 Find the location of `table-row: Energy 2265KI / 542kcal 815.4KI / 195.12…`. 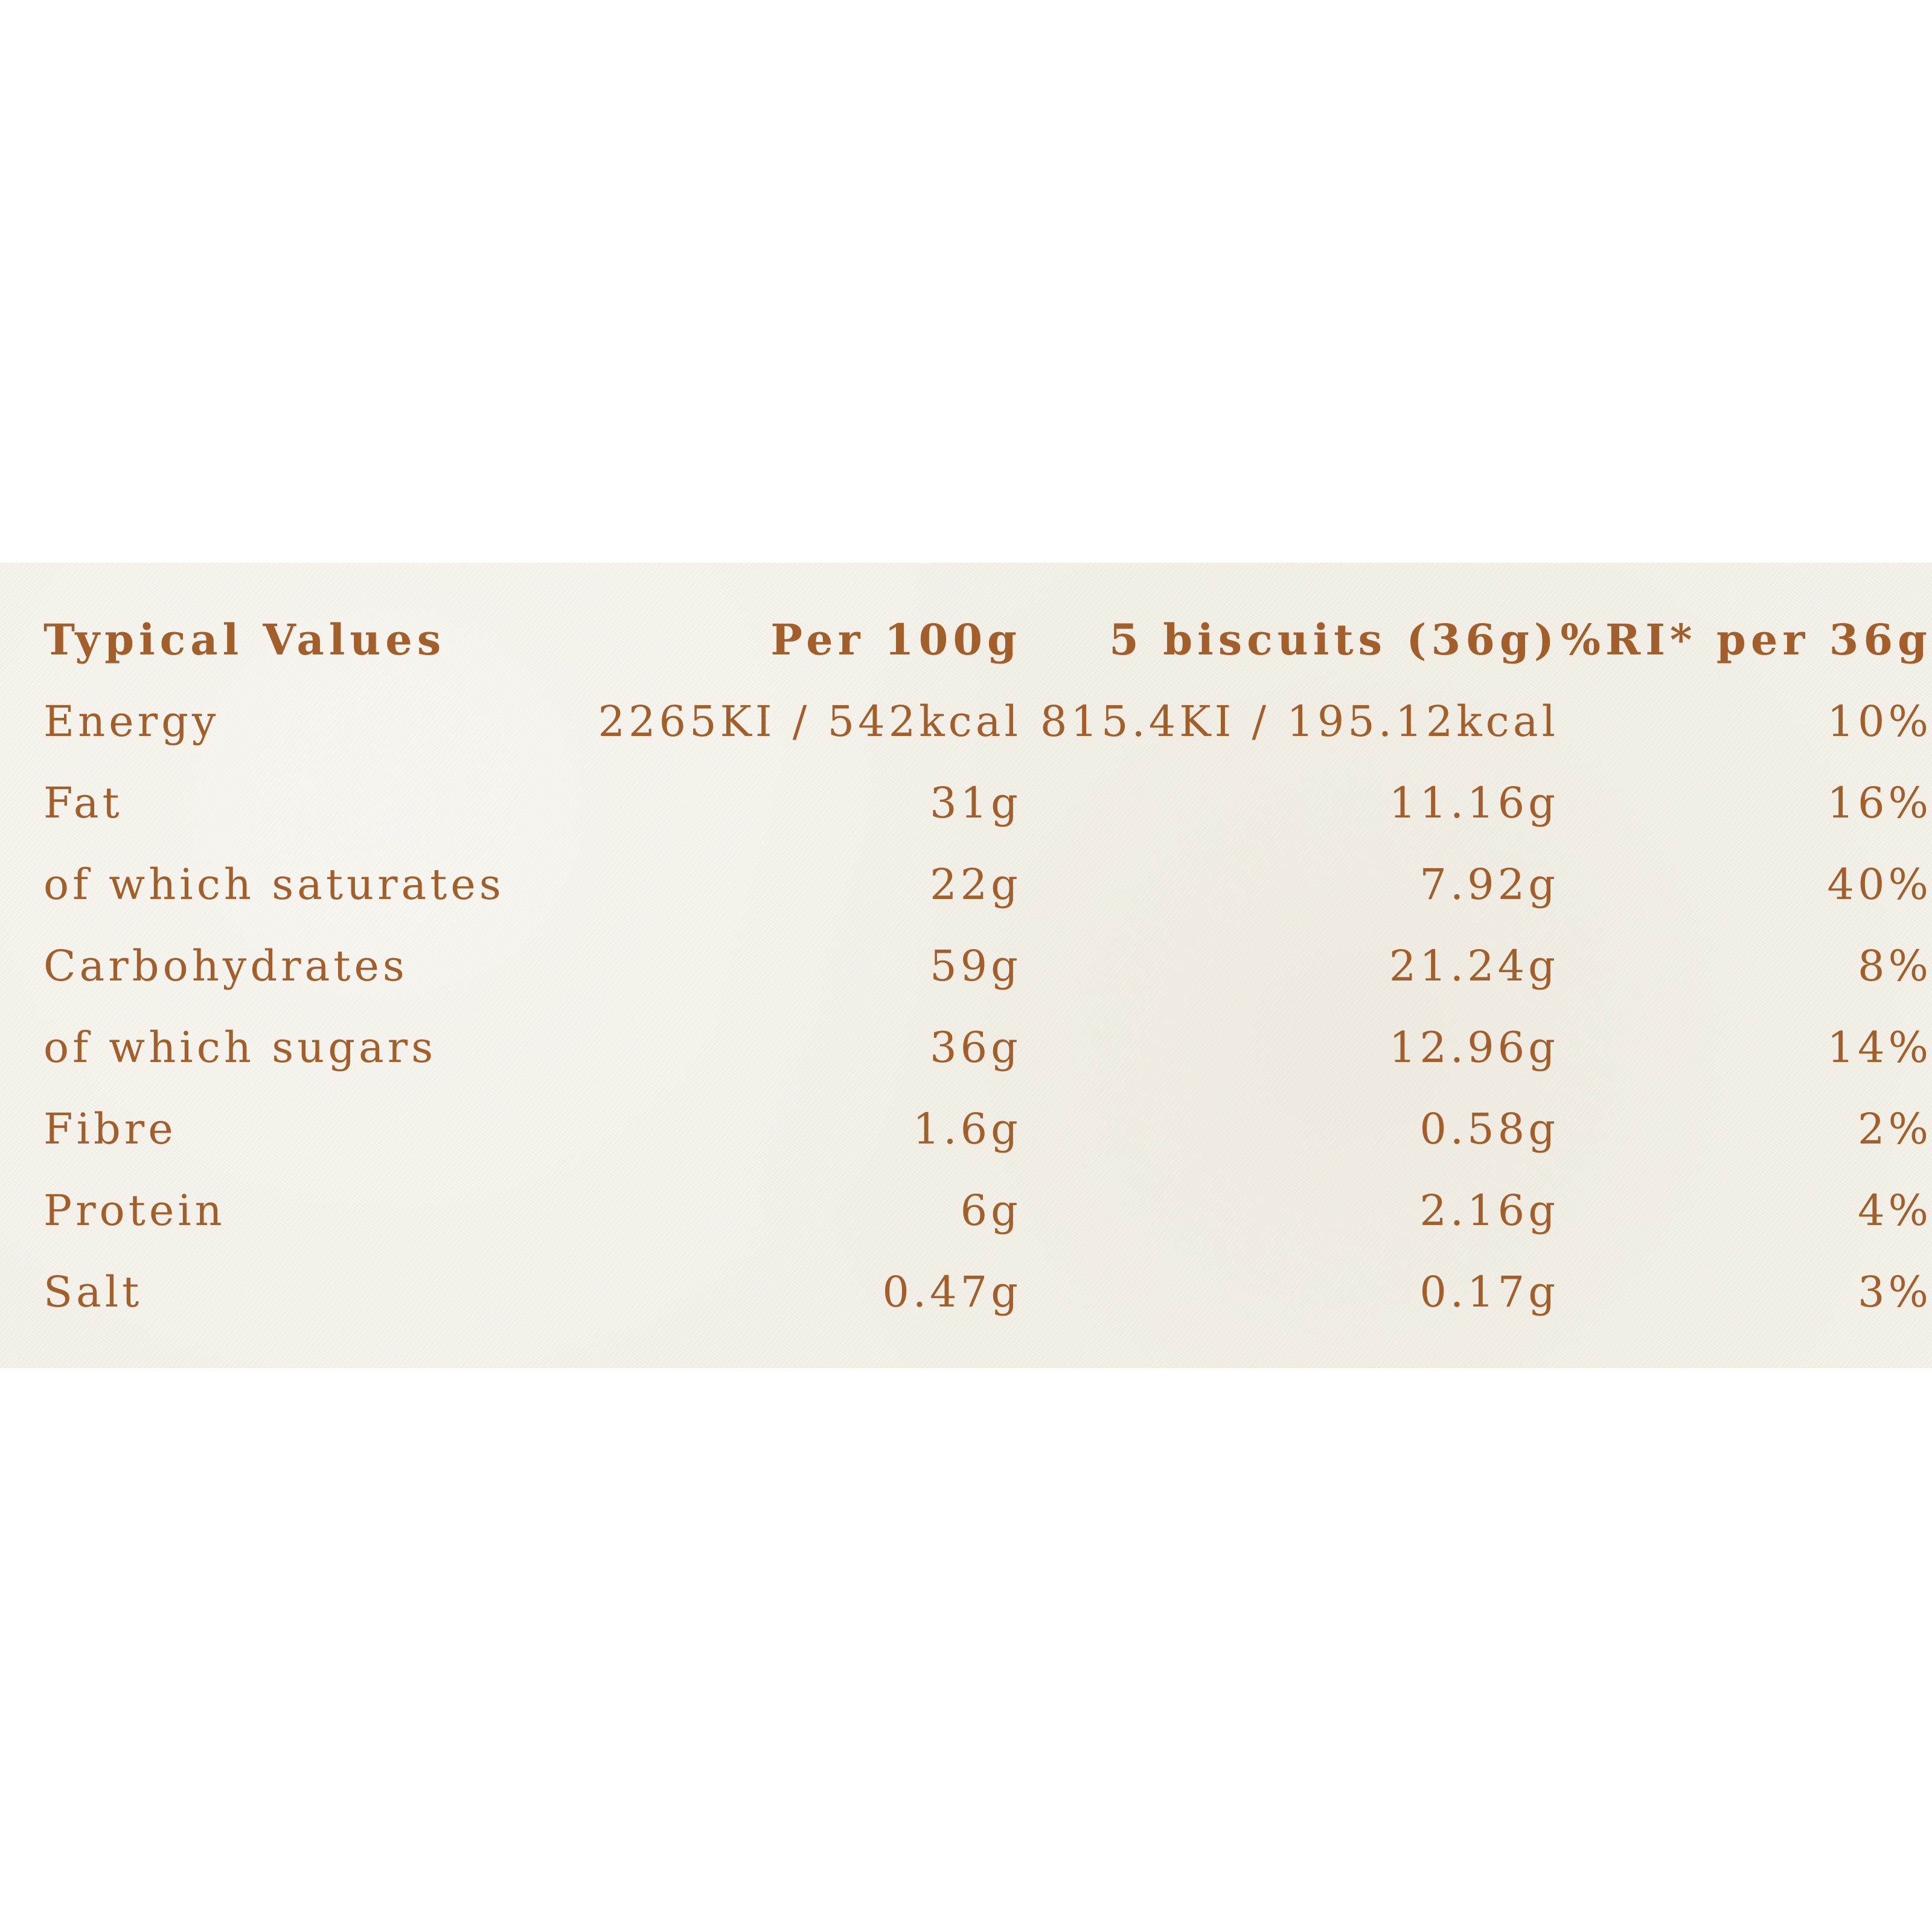

table-row: Energy 2265KI / 542kcal 815.4KI / 195.12… is located at coordinates (987, 721).